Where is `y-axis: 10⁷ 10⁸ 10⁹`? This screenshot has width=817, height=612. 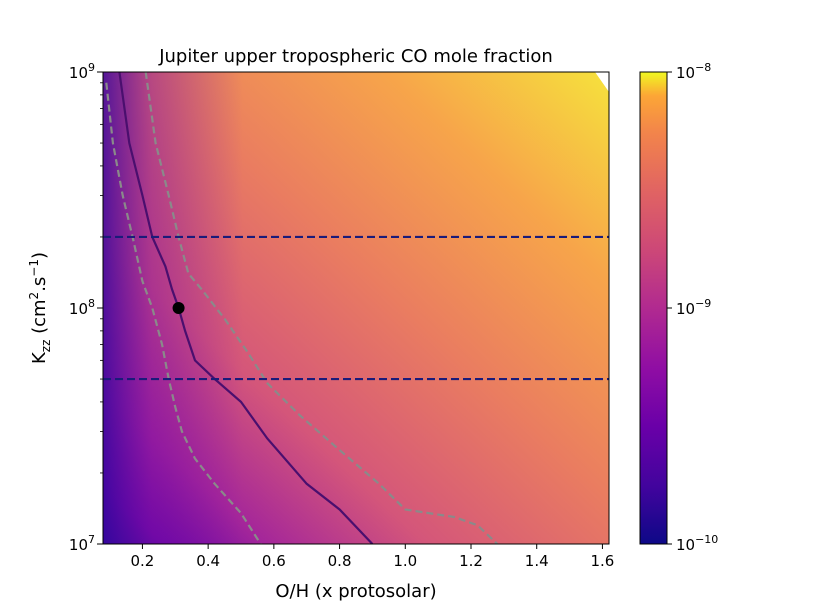
y-axis: 10⁷ 10⁸ 10⁹ is located at coordinates (86, 307).